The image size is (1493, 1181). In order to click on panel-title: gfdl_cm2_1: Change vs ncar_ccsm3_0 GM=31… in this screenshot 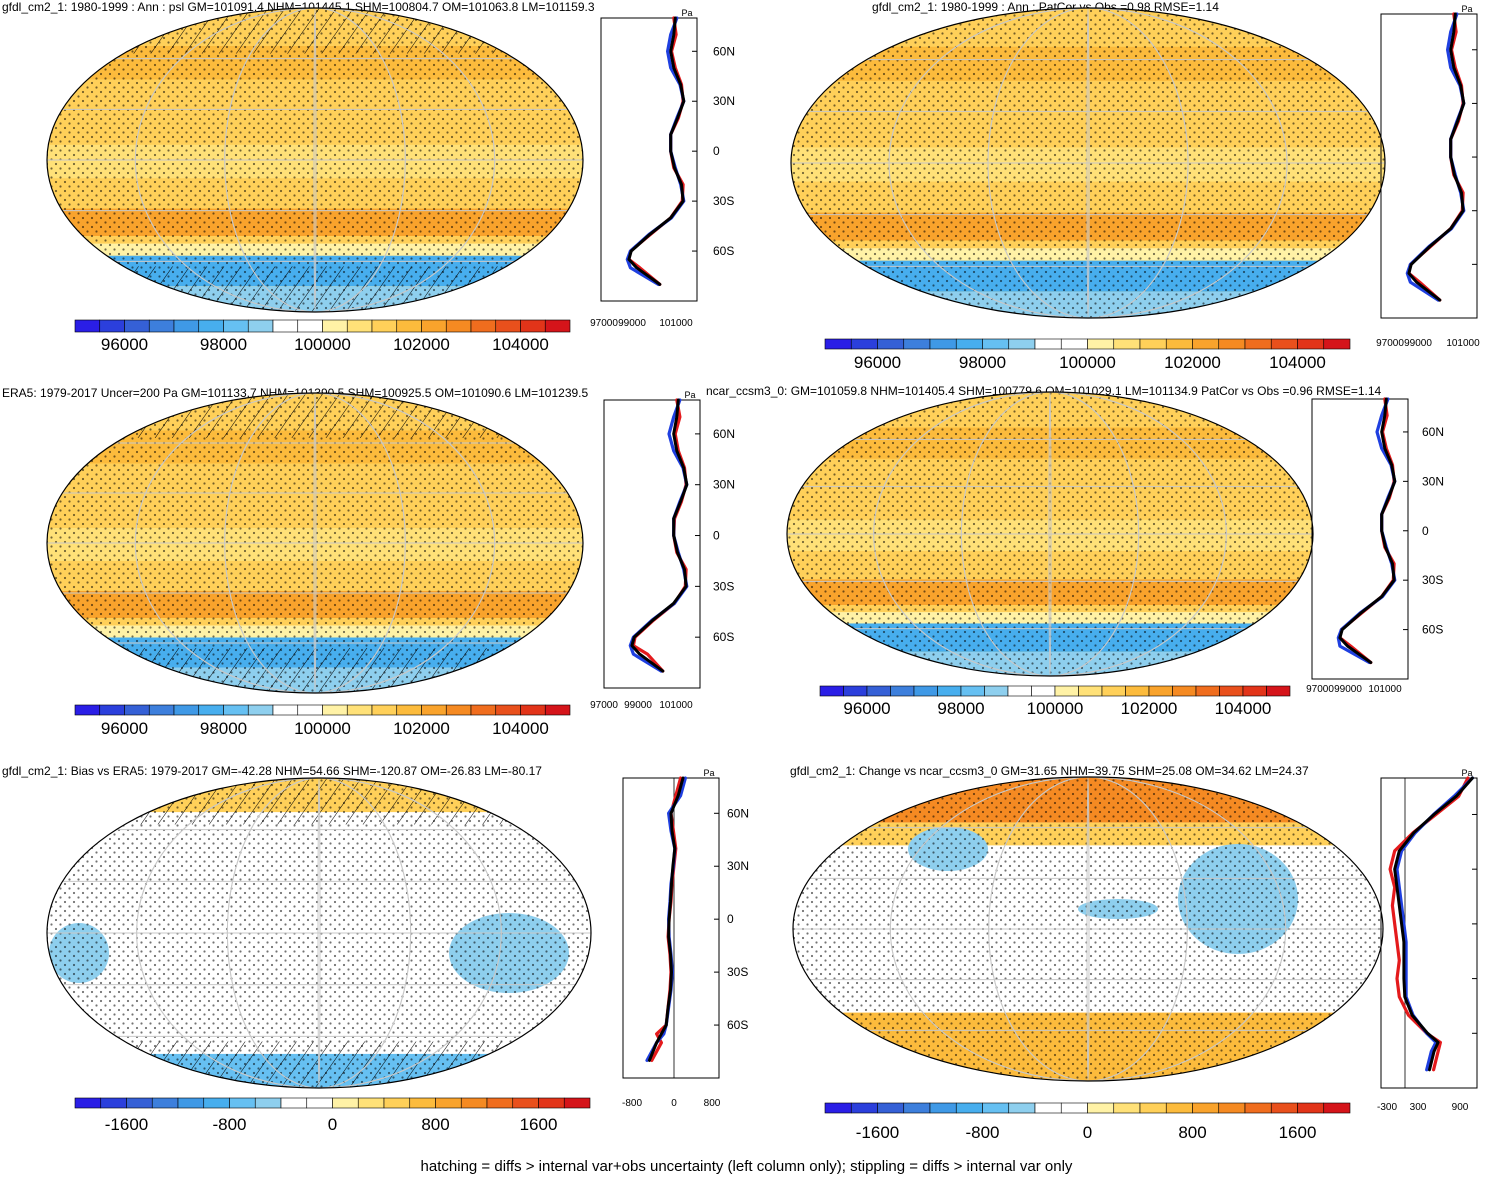, I will do `click(1049, 771)`.